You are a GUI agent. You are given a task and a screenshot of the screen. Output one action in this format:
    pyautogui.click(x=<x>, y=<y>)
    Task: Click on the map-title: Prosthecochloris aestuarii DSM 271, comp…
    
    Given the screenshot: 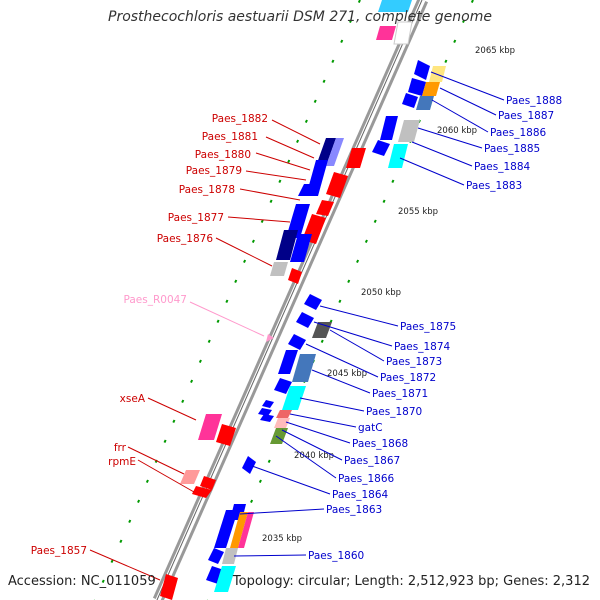 What is the action you would take?
    pyautogui.click(x=300, y=17)
    